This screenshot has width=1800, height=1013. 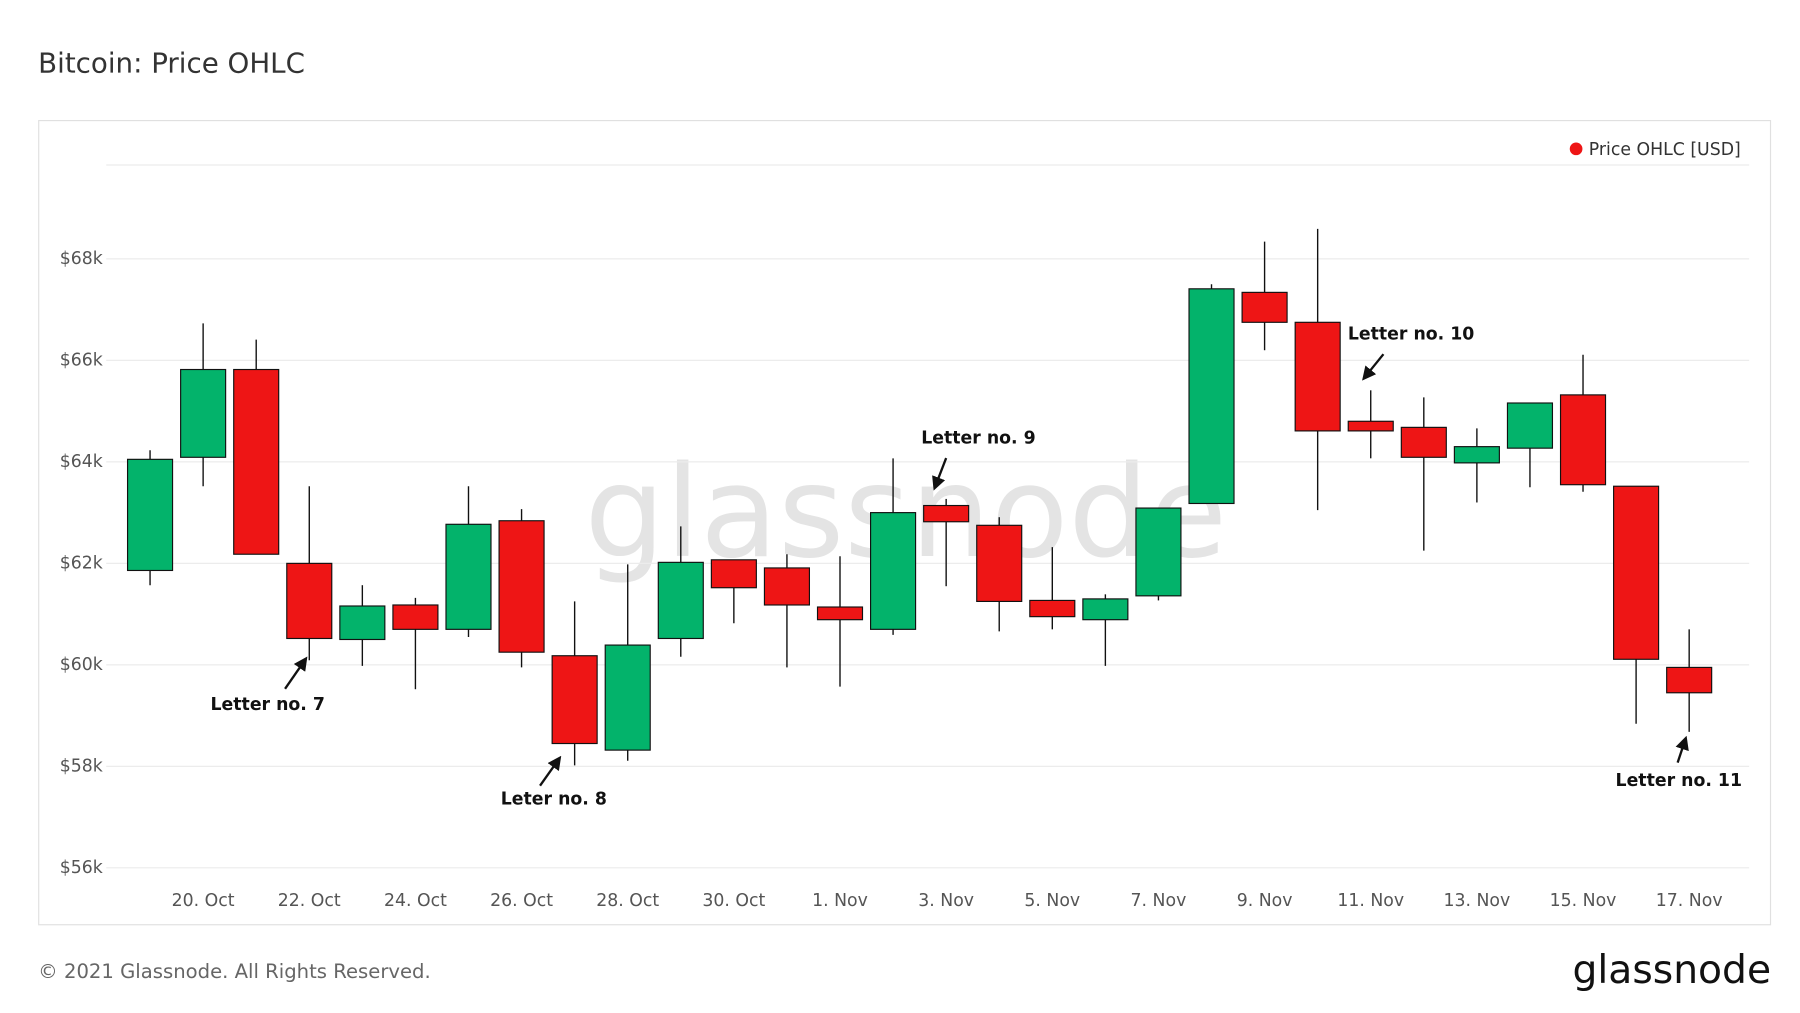 What do you see at coordinates (415, 901) in the screenshot?
I see `x-tick-label: 24. Oct` at bounding box center [415, 901].